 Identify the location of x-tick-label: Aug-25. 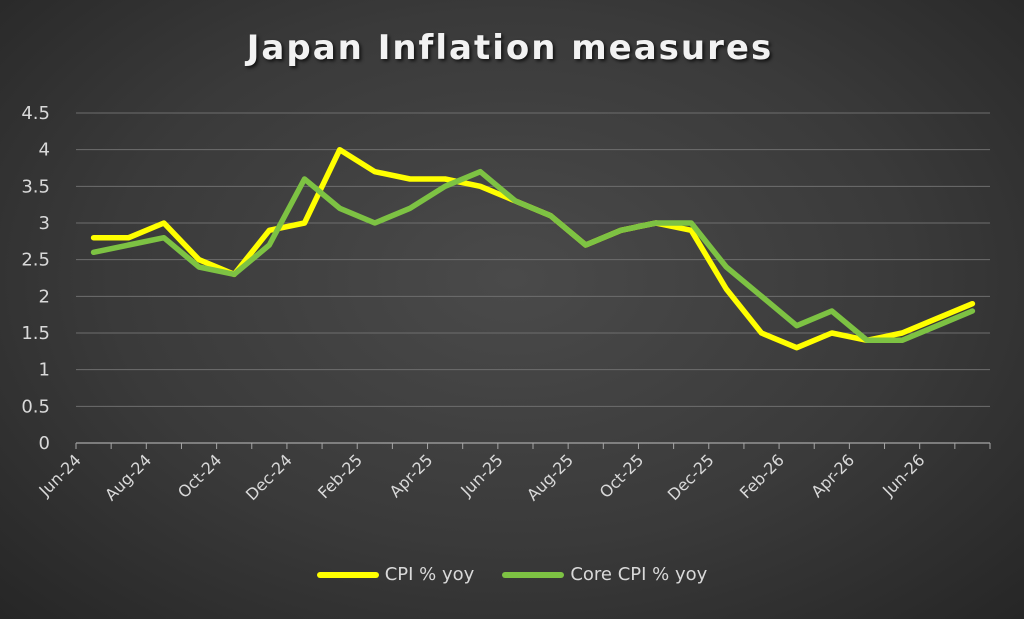
(550, 477).